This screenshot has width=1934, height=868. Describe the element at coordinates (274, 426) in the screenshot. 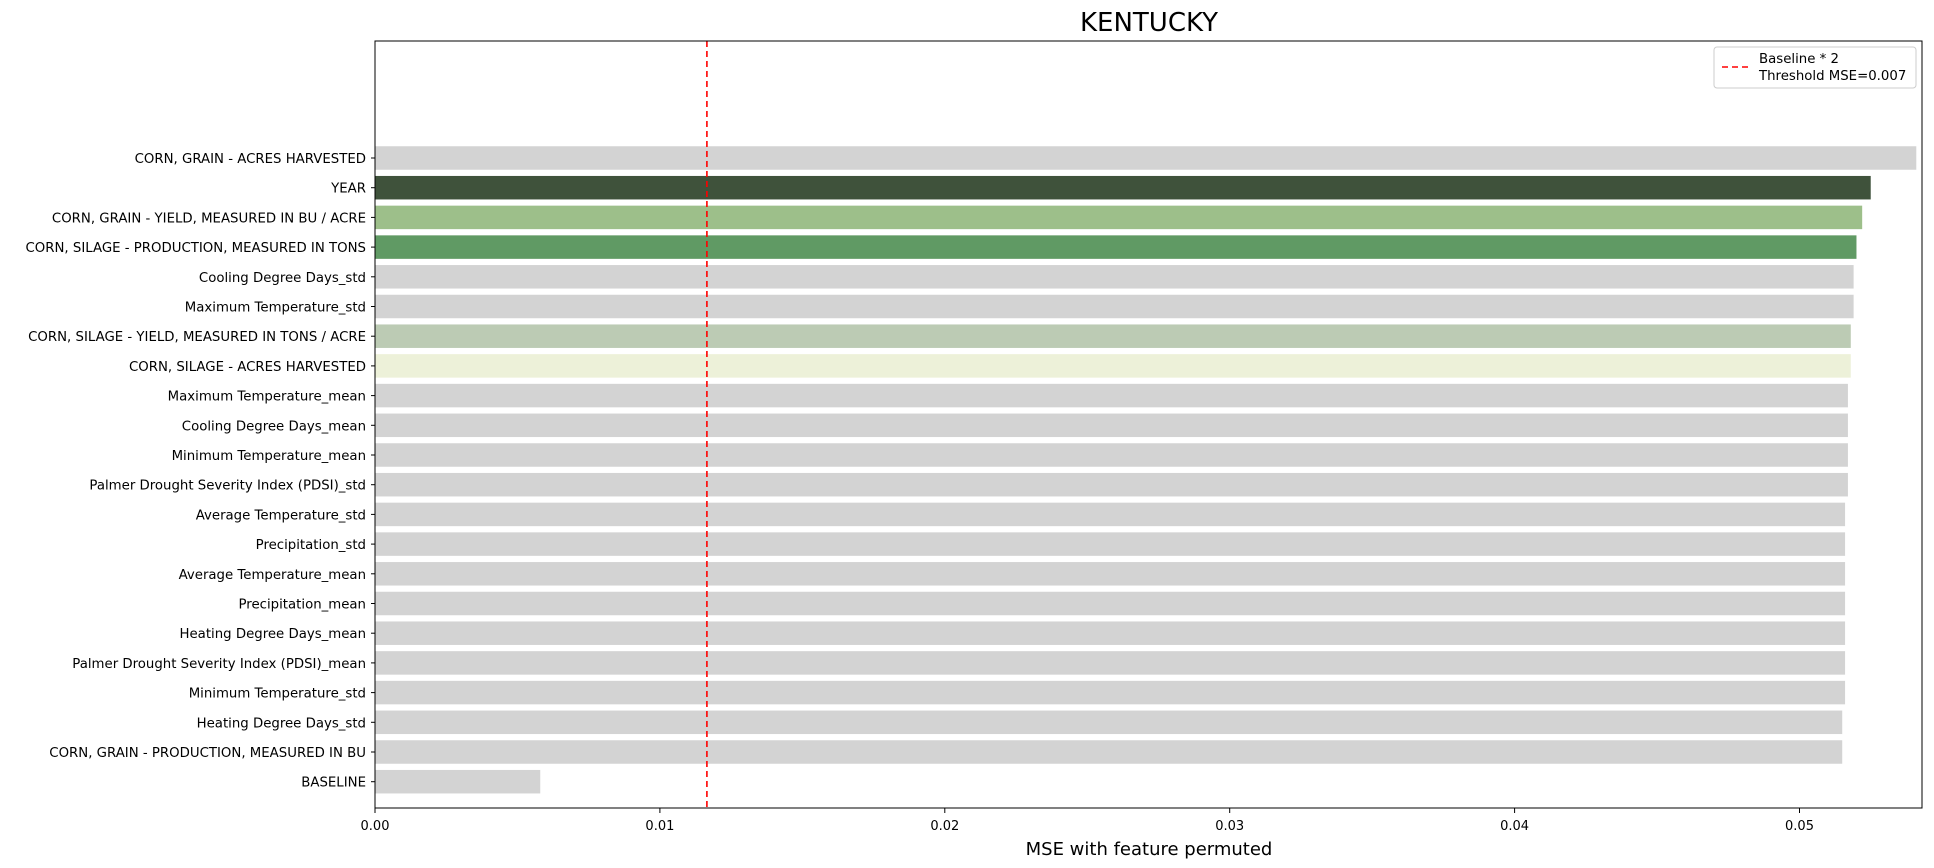

I see `category-label: Cooling Degree Days_mean` at that location.